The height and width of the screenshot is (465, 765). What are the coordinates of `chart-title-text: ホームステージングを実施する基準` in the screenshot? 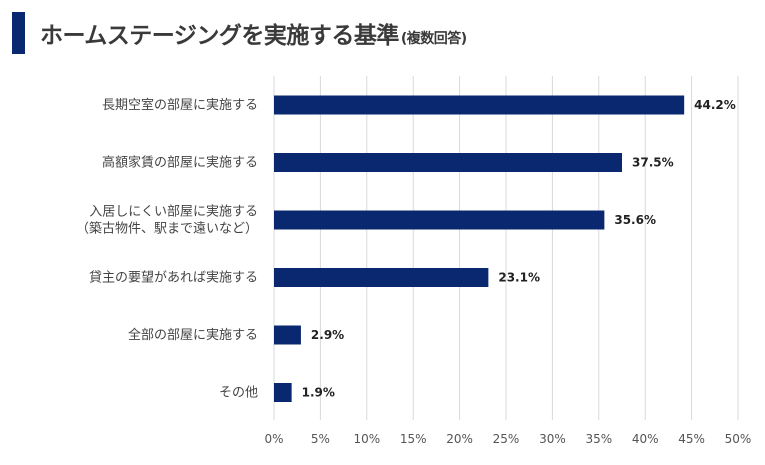 It's located at (219, 36).